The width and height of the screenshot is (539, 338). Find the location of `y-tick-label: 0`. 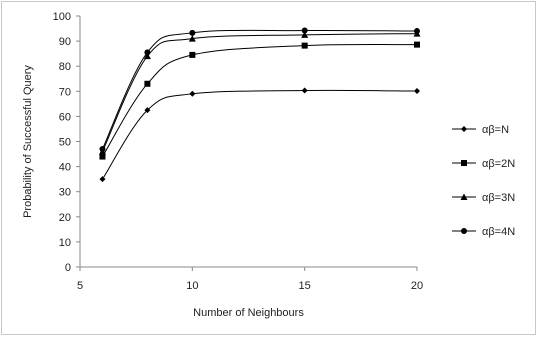

y-tick-label: 0 is located at coordinates (68, 268).